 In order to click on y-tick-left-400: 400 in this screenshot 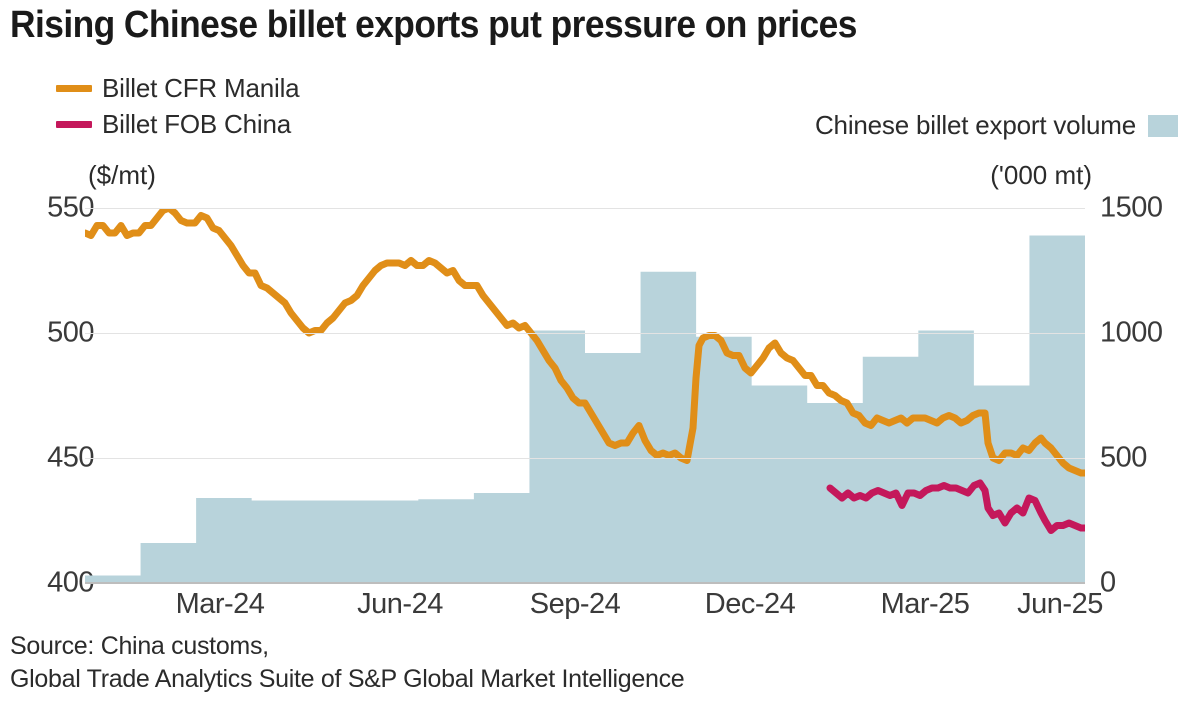, I will do `click(70, 582)`.